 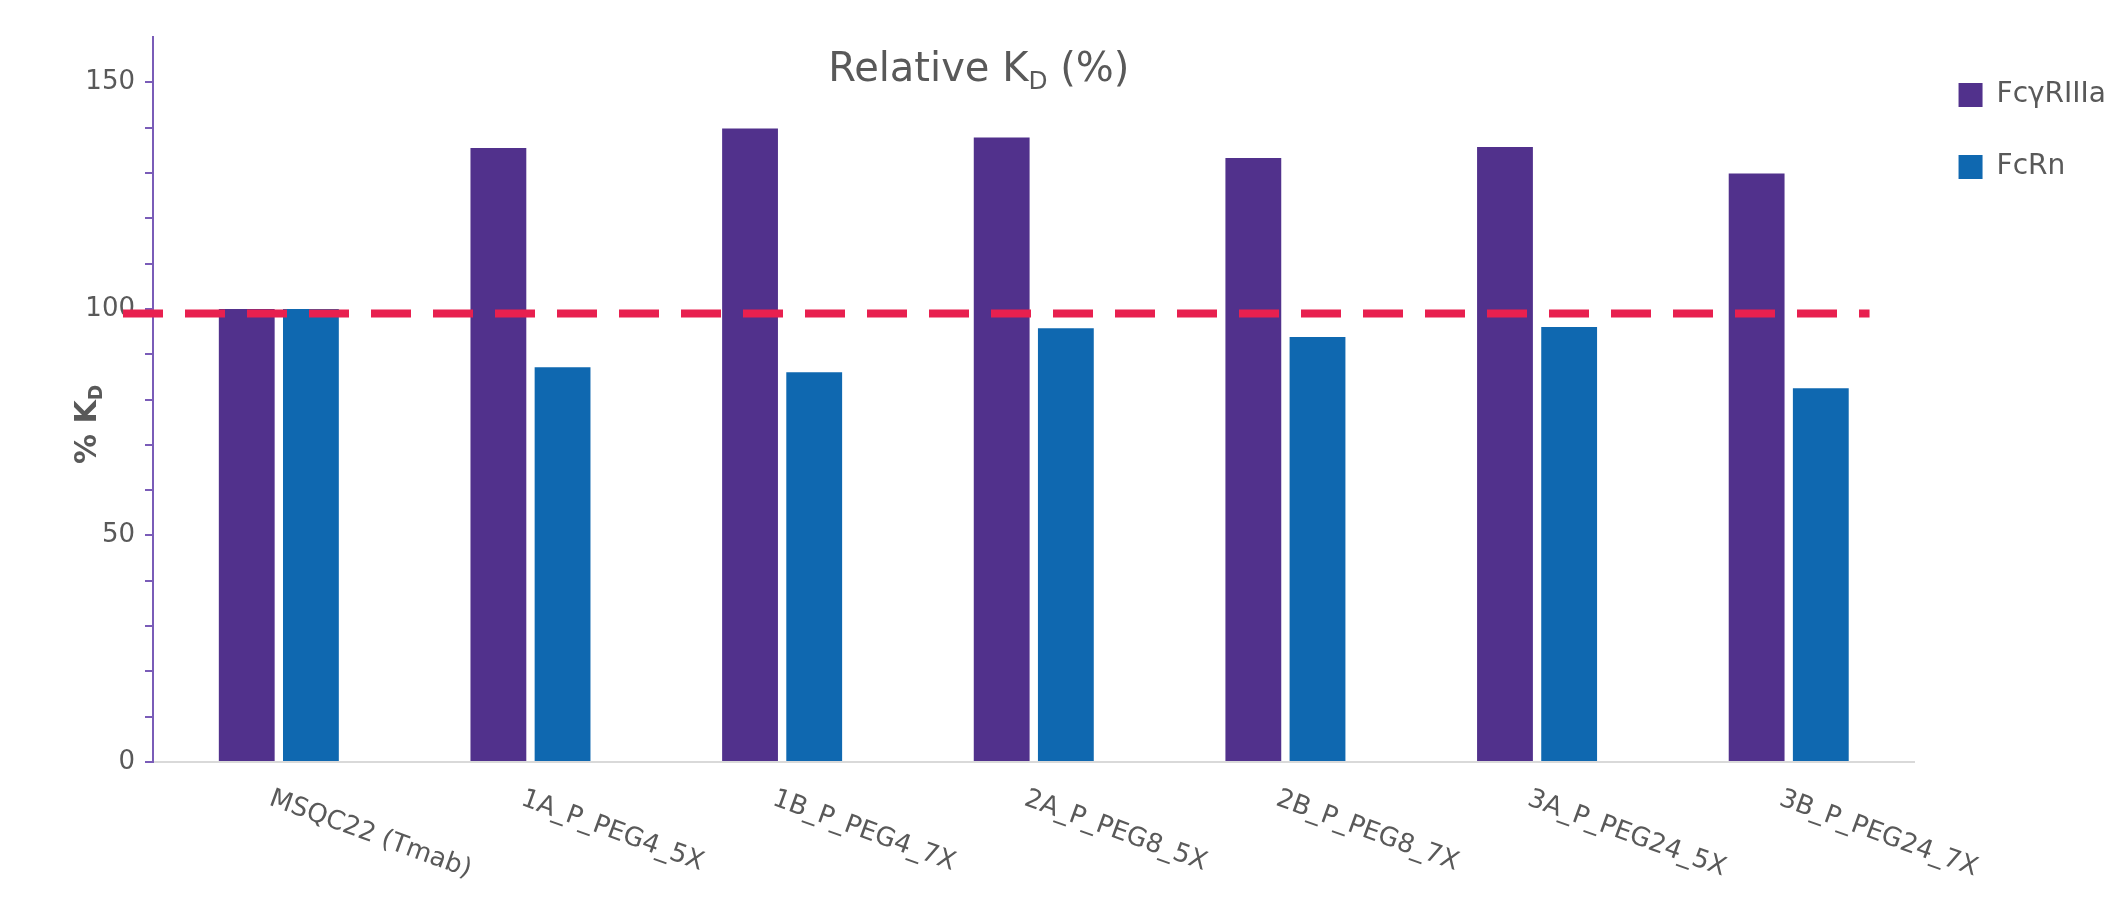 What do you see at coordinates (2051, 93) in the screenshot?
I see `legend-label: FcγRIIIa` at bounding box center [2051, 93].